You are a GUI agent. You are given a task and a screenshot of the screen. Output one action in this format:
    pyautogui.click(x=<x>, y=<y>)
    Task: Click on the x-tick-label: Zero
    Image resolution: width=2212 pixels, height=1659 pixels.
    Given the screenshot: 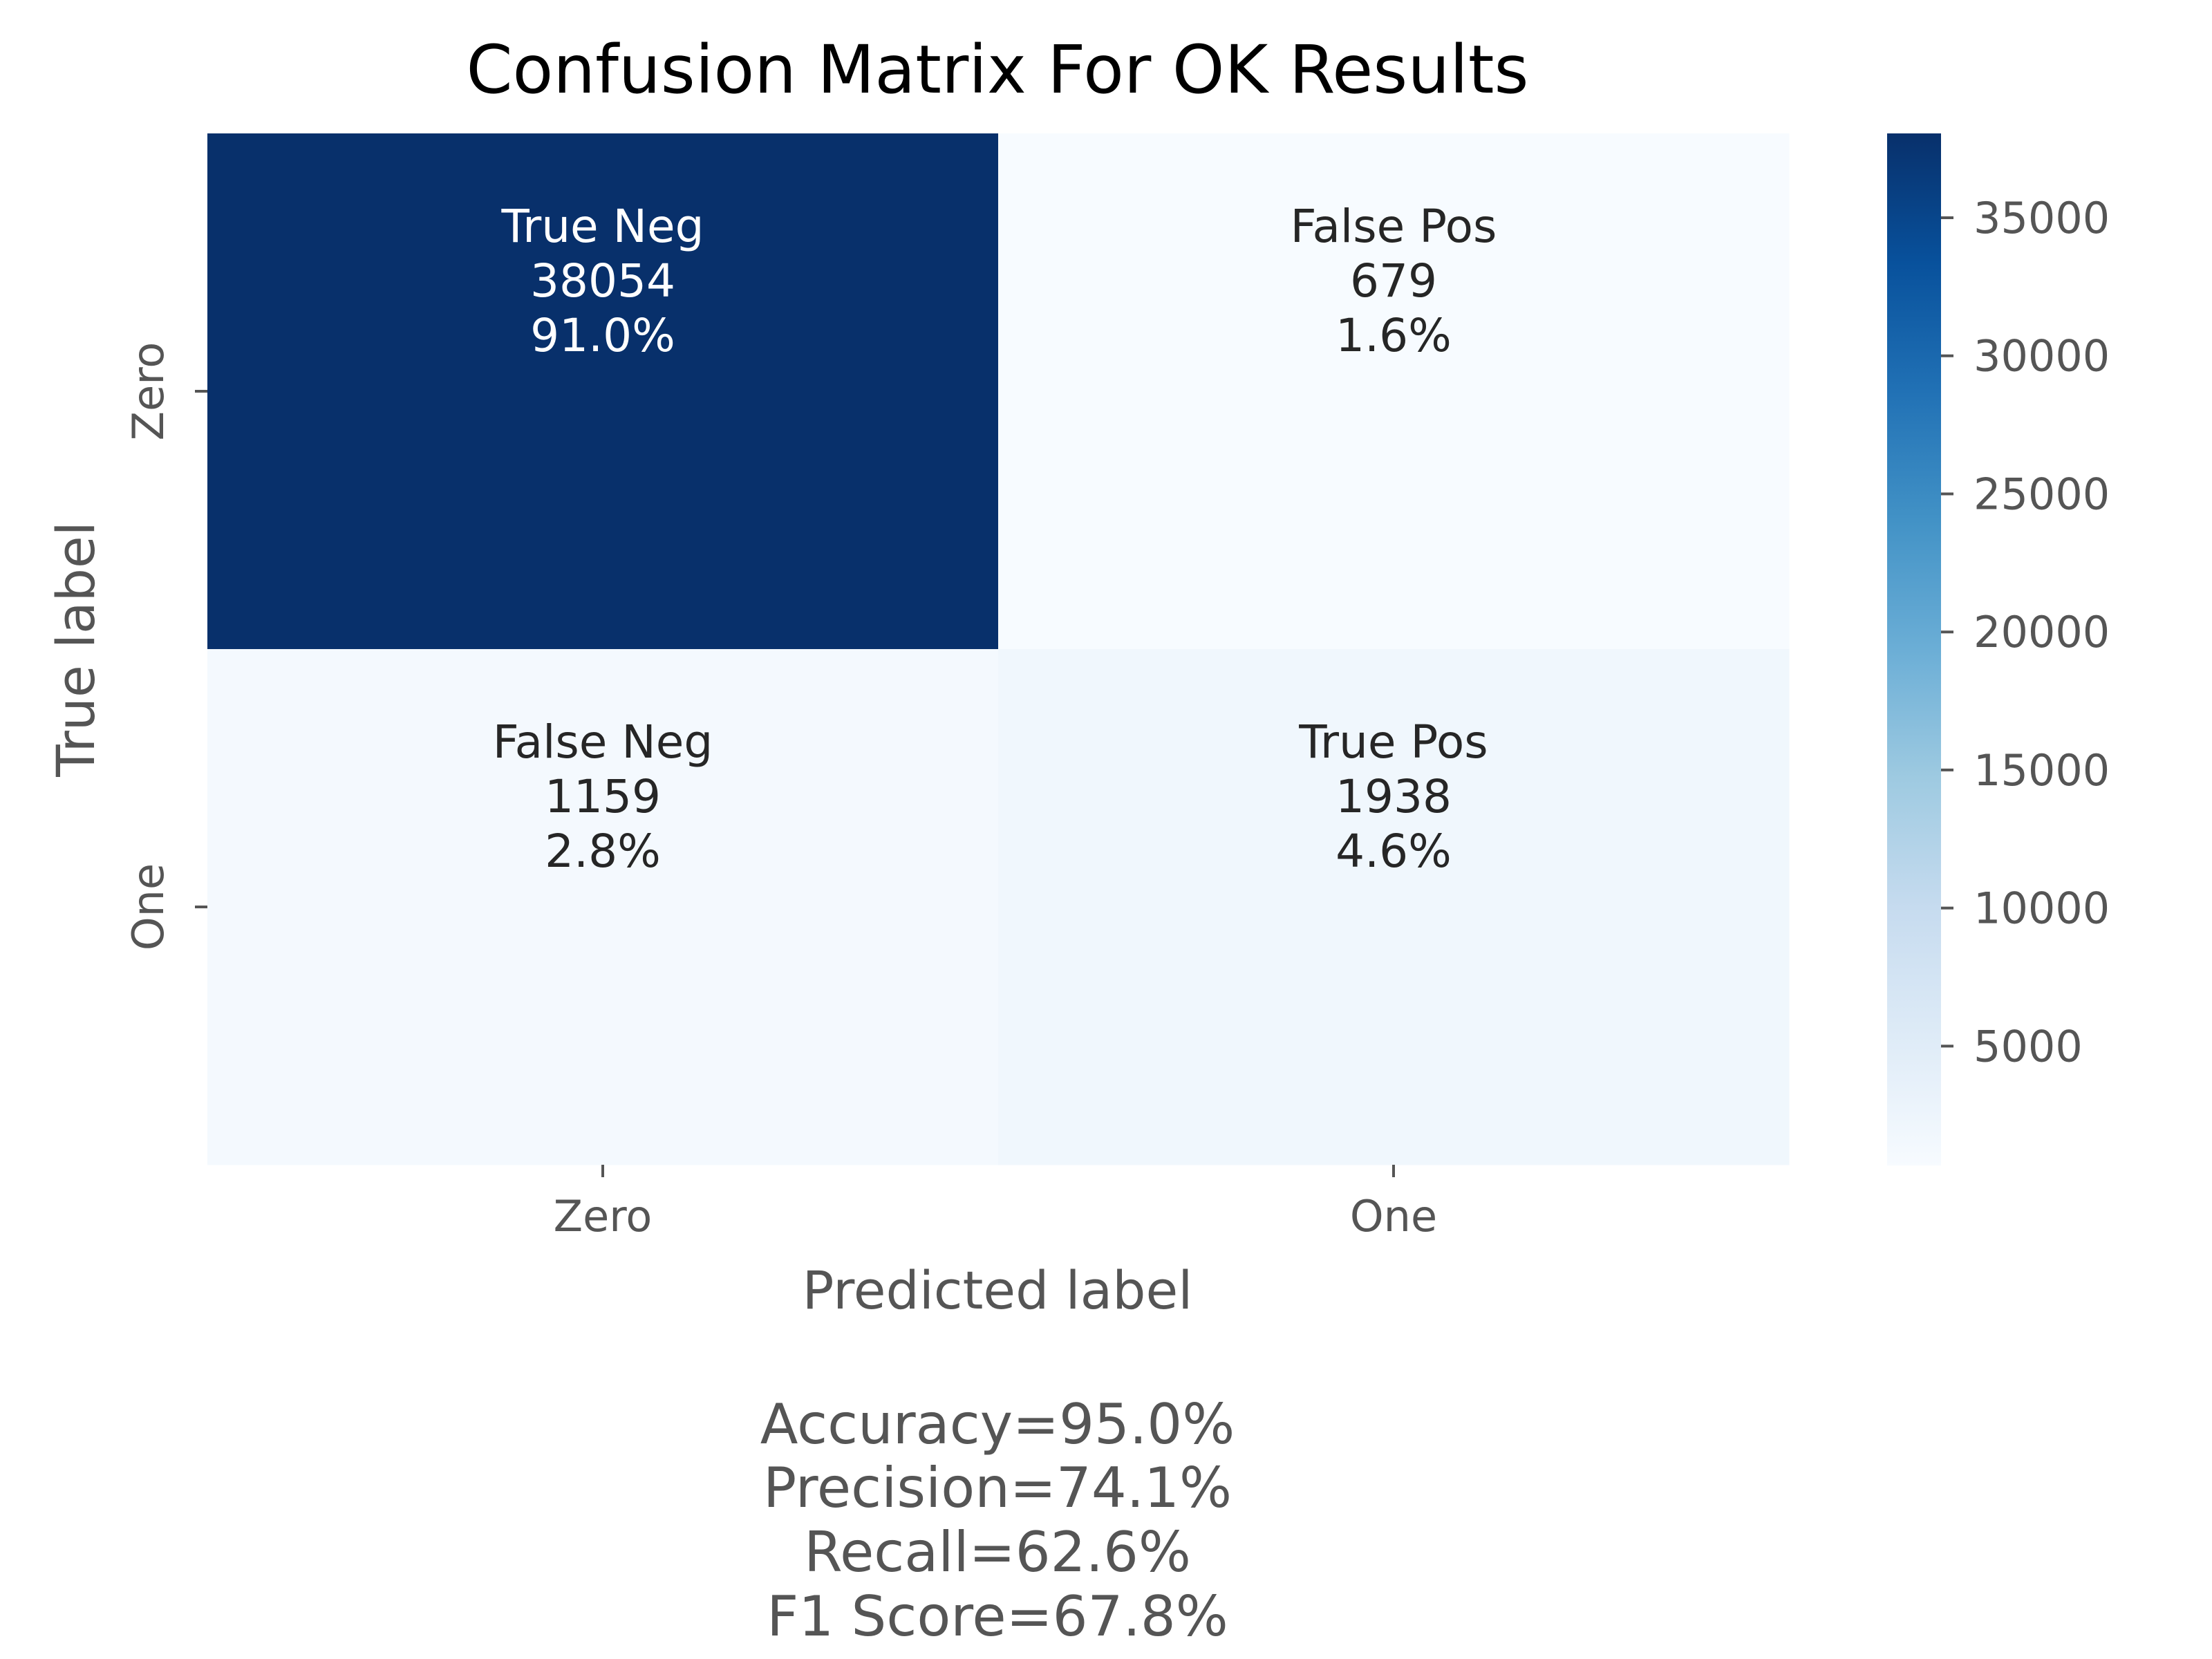 What is the action you would take?
    pyautogui.click(x=603, y=1216)
    